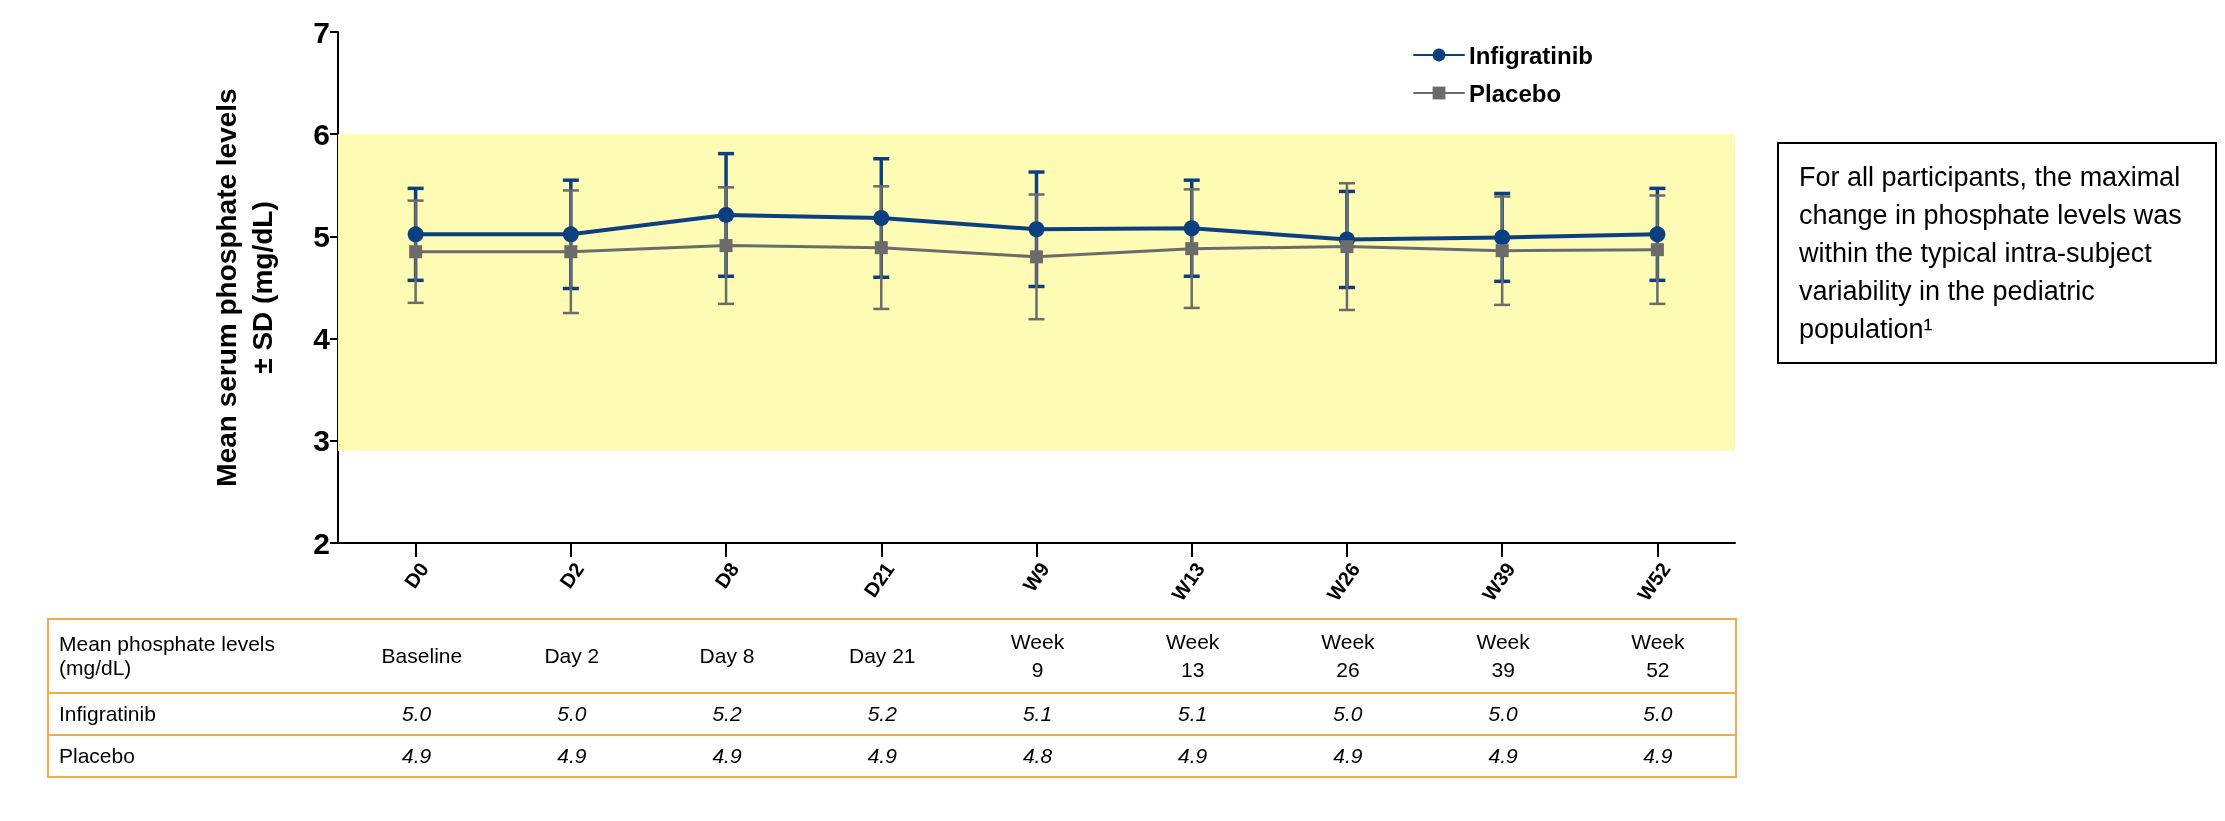 The image size is (2225, 821). Describe the element at coordinates (1193, 656) in the screenshot. I see `text: Week 13` at that location.